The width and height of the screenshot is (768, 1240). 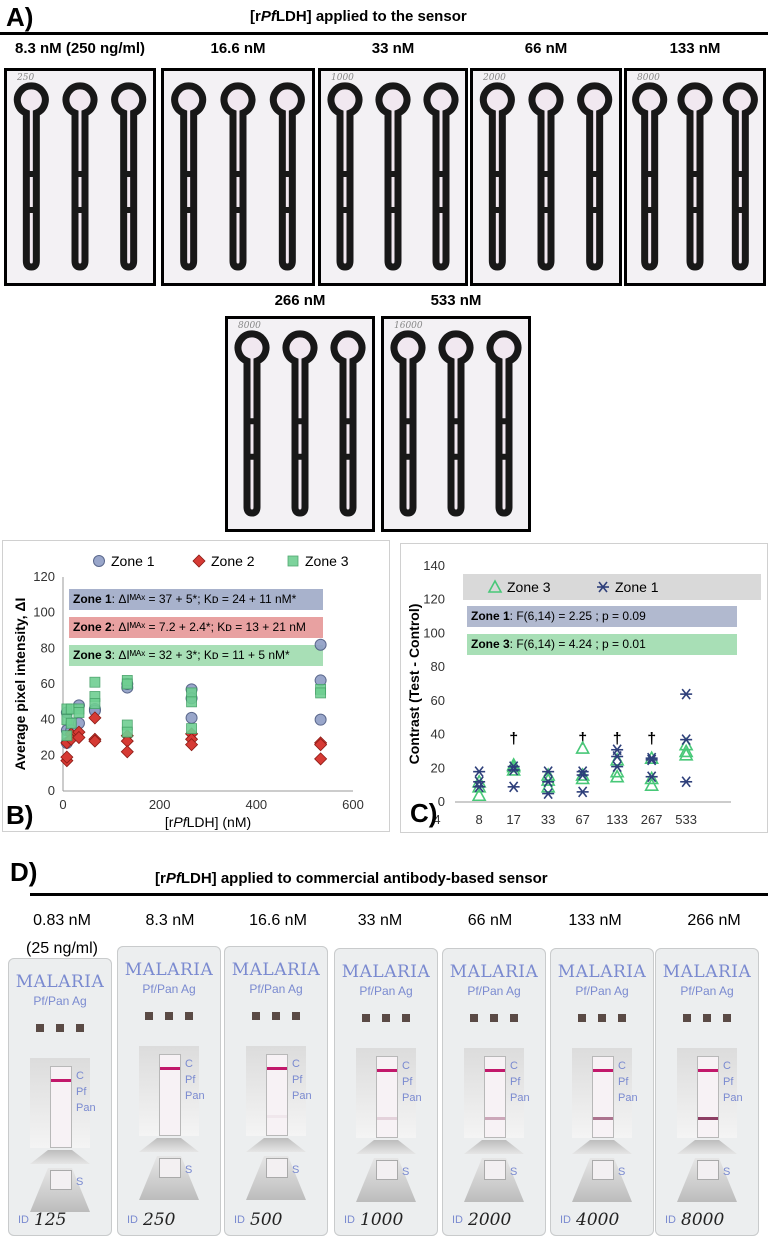 I want to click on y-tick-label: 120, so click(x=434, y=599).